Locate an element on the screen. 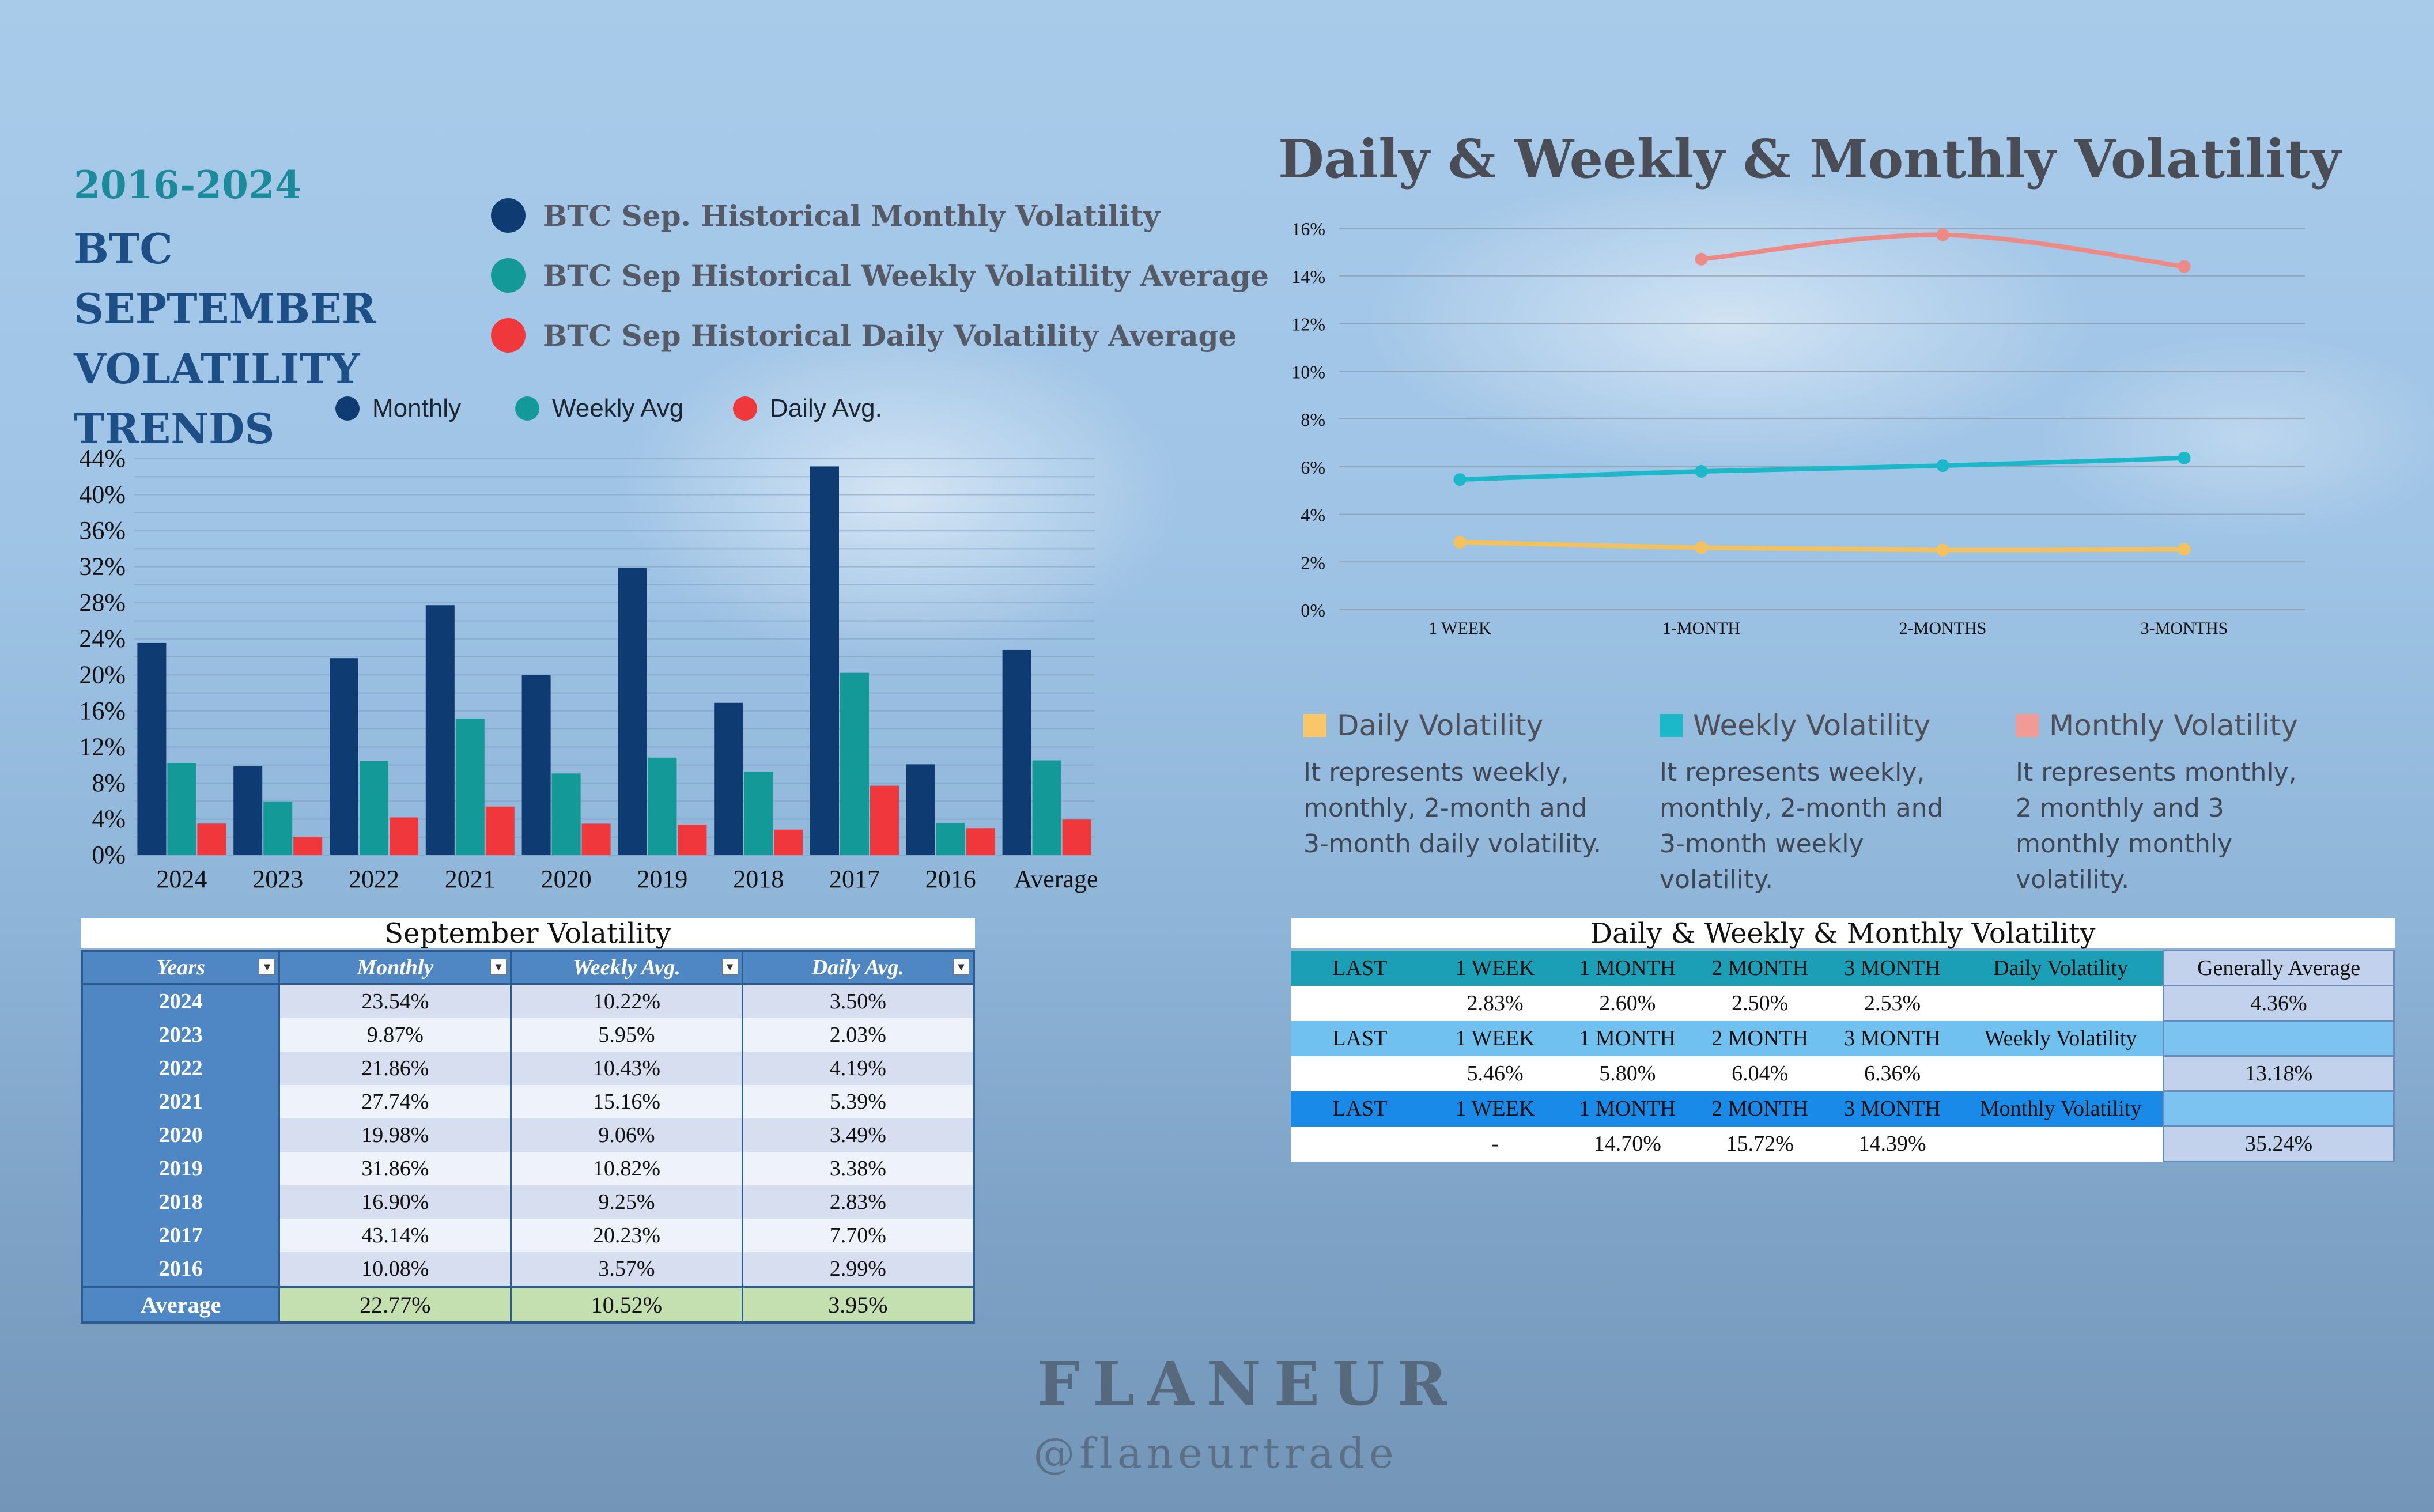 Image resolution: width=2434 pixels, height=1512 pixels. year-cell: 2020 is located at coordinates (180, 1135).